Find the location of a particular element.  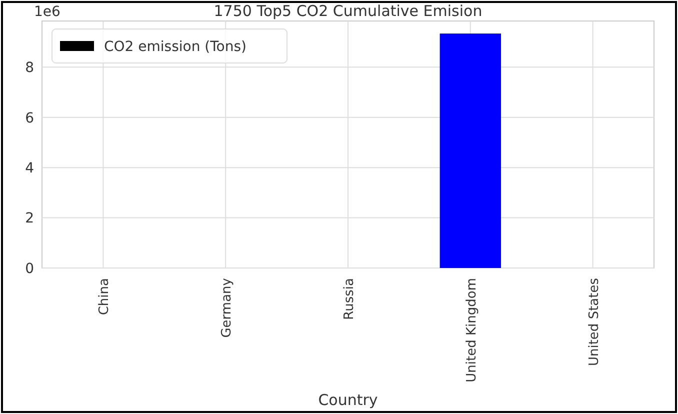

y-tick-label: 8 is located at coordinates (29, 68).